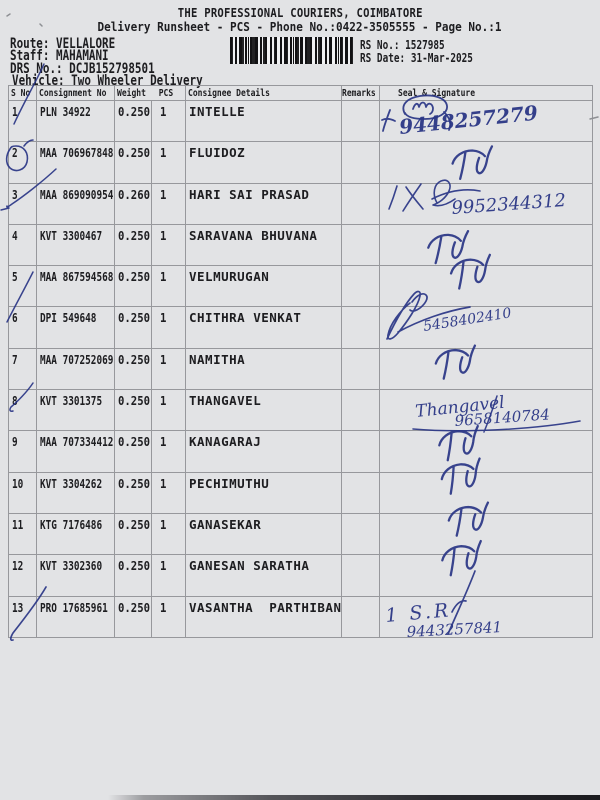  I want to click on cell-s-no: 9, so click(22, 451).